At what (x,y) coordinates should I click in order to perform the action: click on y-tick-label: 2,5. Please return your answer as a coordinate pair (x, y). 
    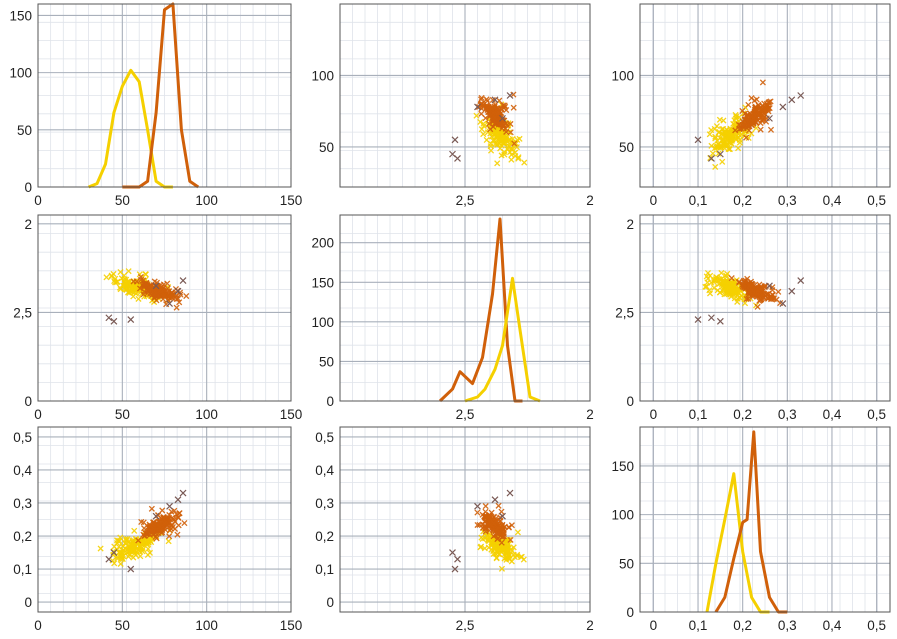
    Looking at the image, I should click on (22, 312).